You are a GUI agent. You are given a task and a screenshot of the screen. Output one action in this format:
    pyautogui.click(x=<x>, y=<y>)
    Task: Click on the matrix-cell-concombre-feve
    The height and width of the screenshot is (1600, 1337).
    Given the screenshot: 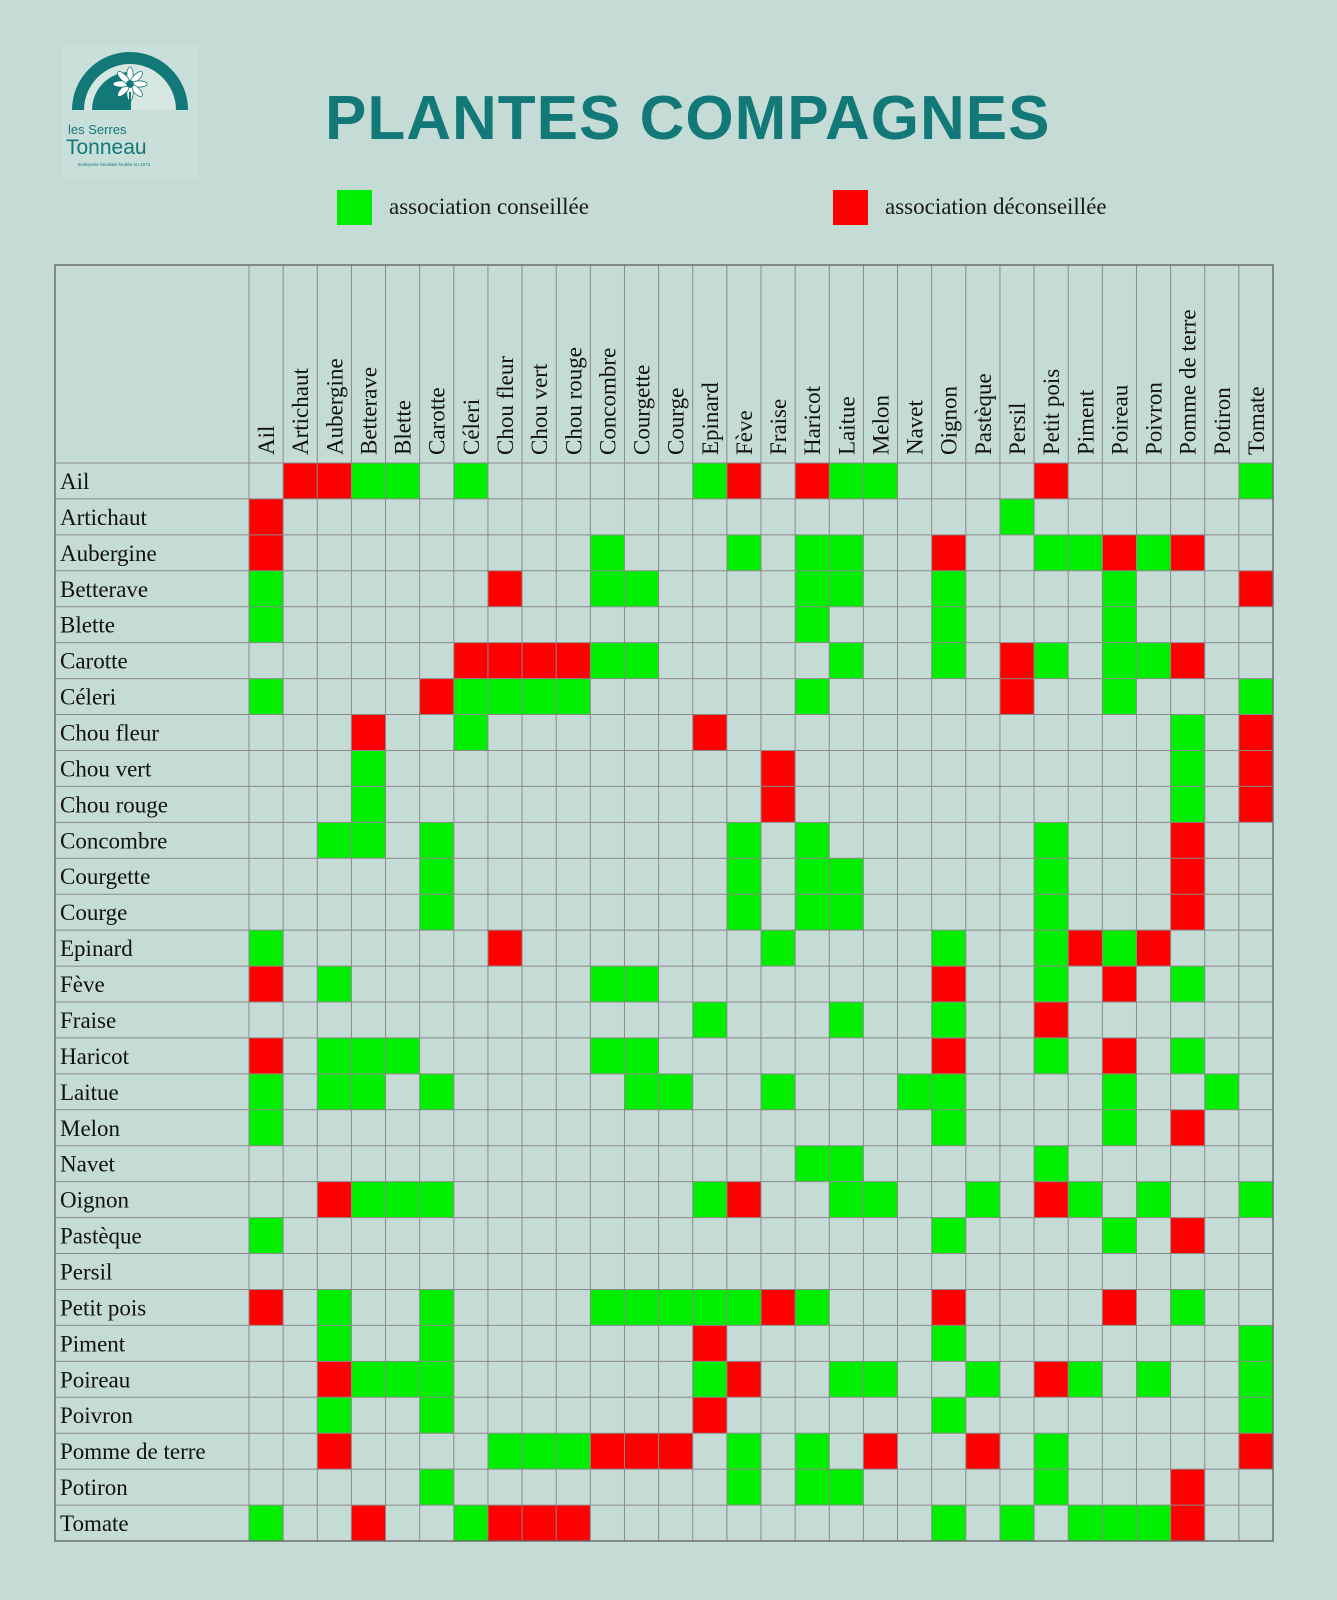 What is the action you would take?
    pyautogui.click(x=743, y=840)
    